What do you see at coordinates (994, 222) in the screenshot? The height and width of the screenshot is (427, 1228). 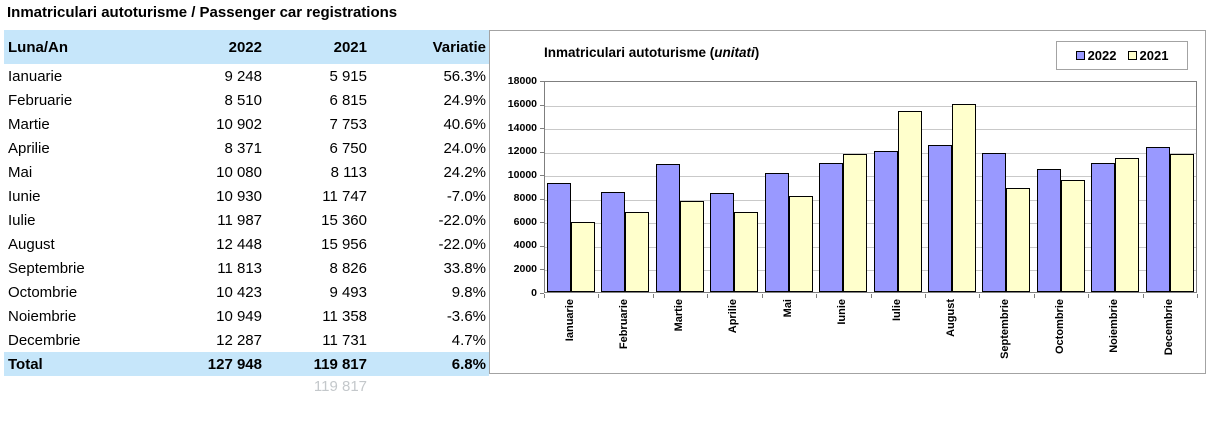 I see `bar-2022-Septembrie` at bounding box center [994, 222].